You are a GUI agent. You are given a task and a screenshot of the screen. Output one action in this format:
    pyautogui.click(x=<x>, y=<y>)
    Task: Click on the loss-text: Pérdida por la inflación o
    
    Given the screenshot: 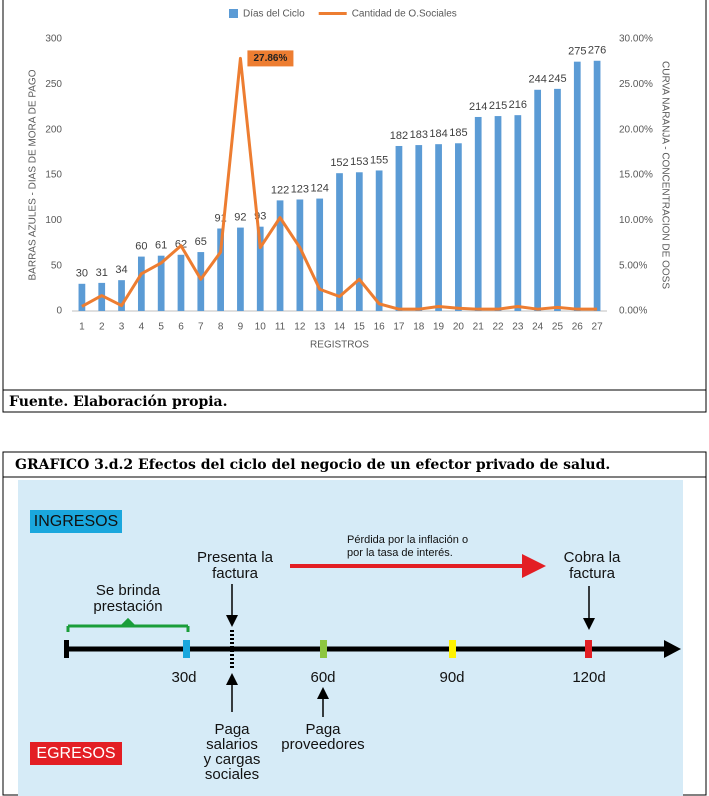 What is the action you would take?
    pyautogui.click(x=407, y=540)
    